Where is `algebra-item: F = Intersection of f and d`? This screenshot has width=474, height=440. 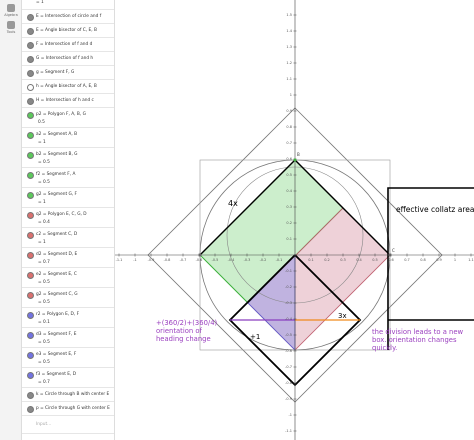 algebra-item: F = Intersection of f and d is located at coordinates (68, 45).